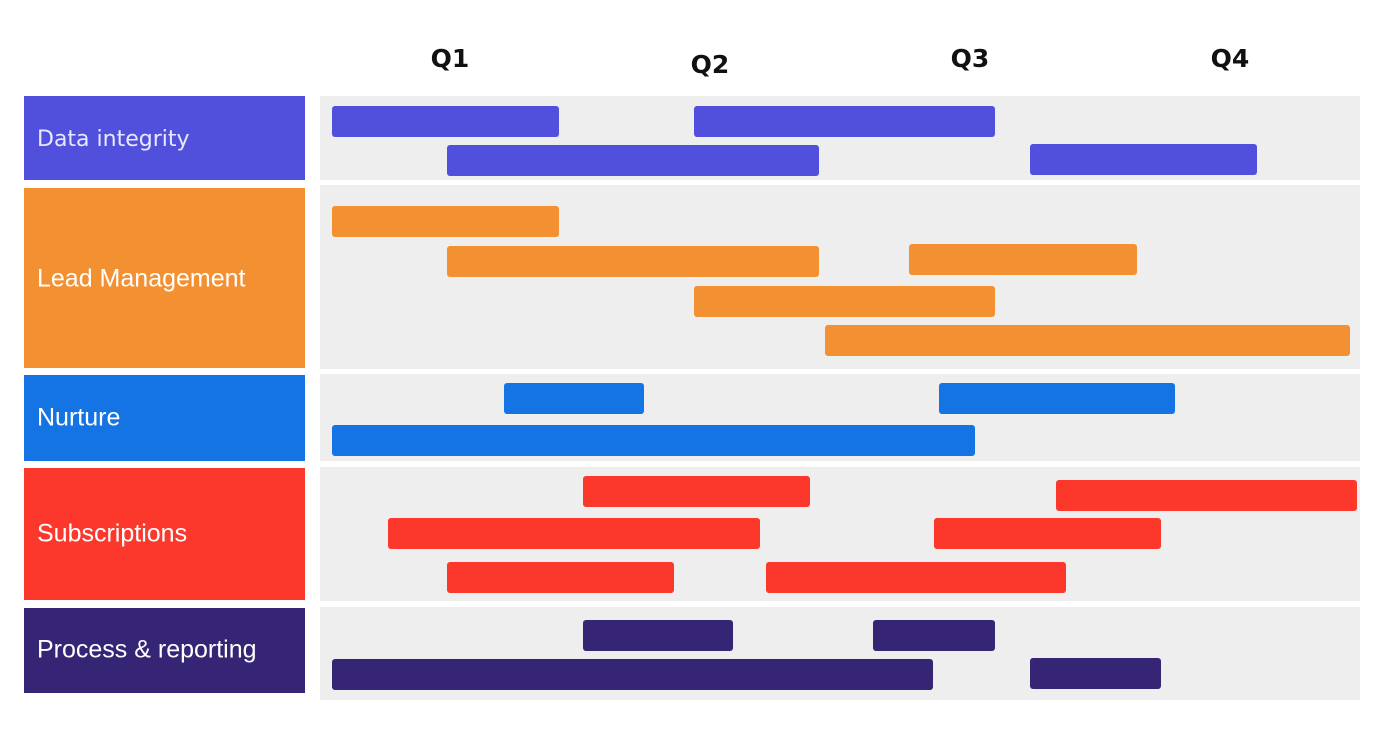  Describe the element at coordinates (112, 534) in the screenshot. I see `row-label: Subscriptions` at that location.